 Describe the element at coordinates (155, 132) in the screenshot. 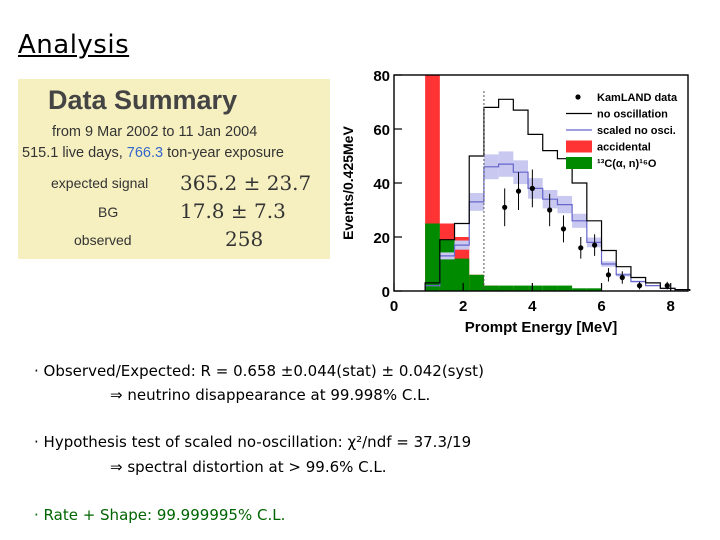

I see `summary-period: from 9 Mar 2002 to 11 Jan 2004` at that location.